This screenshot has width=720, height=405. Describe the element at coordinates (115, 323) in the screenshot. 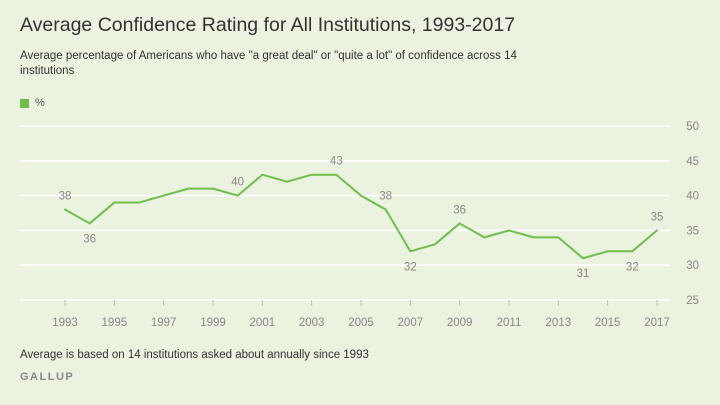

I see `x-tick-label: 1995` at that location.